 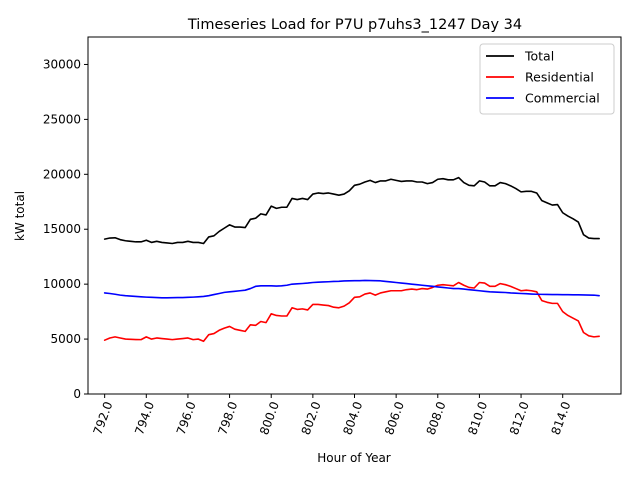 I want to click on legend-box, so click(x=547, y=79).